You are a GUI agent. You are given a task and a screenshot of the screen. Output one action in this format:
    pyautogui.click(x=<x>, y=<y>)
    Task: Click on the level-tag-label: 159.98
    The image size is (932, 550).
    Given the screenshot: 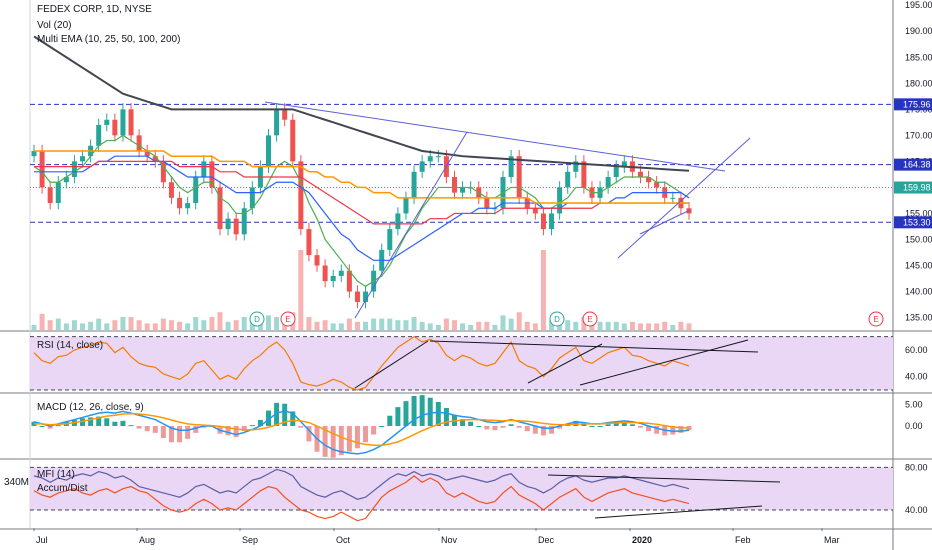 What is the action you would take?
    pyautogui.click(x=917, y=188)
    